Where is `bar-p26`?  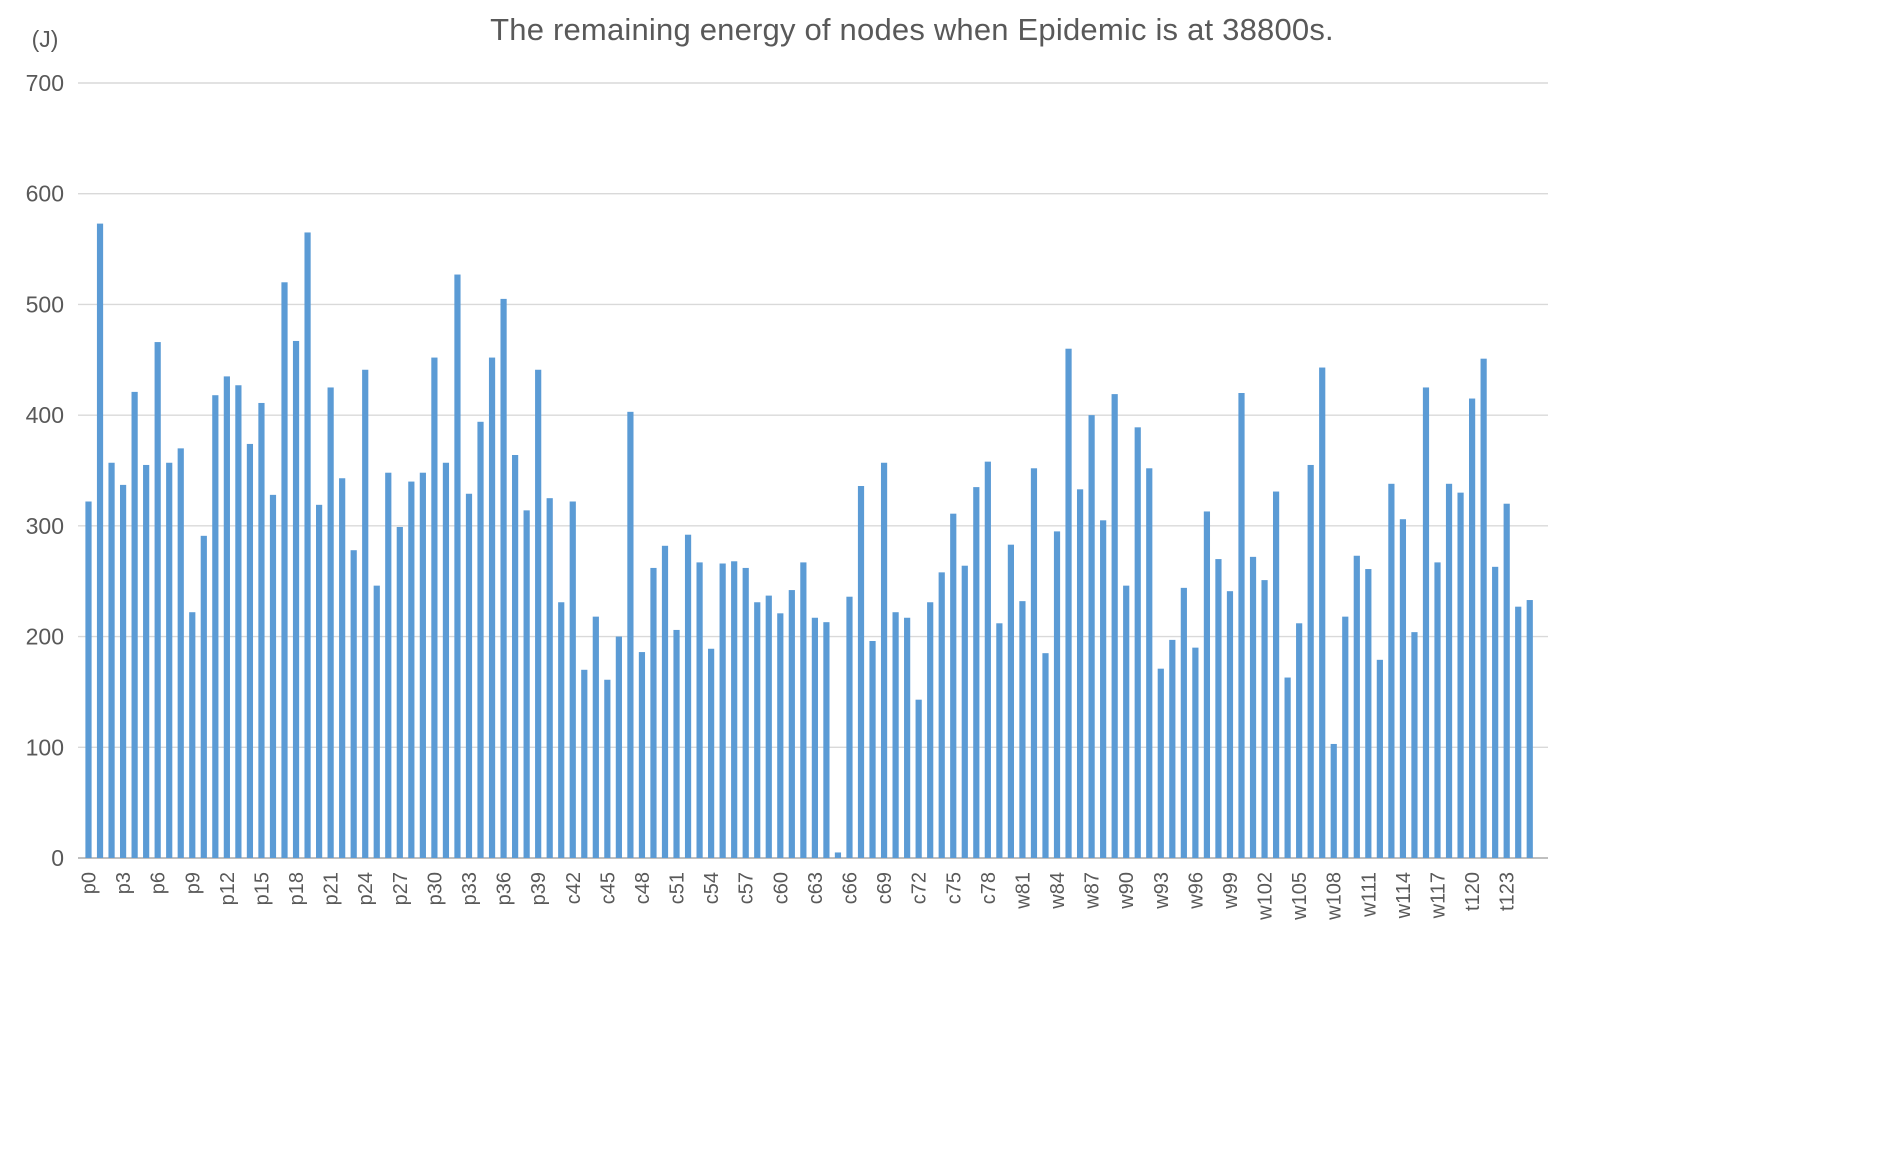 bar-p26 is located at coordinates (388, 665).